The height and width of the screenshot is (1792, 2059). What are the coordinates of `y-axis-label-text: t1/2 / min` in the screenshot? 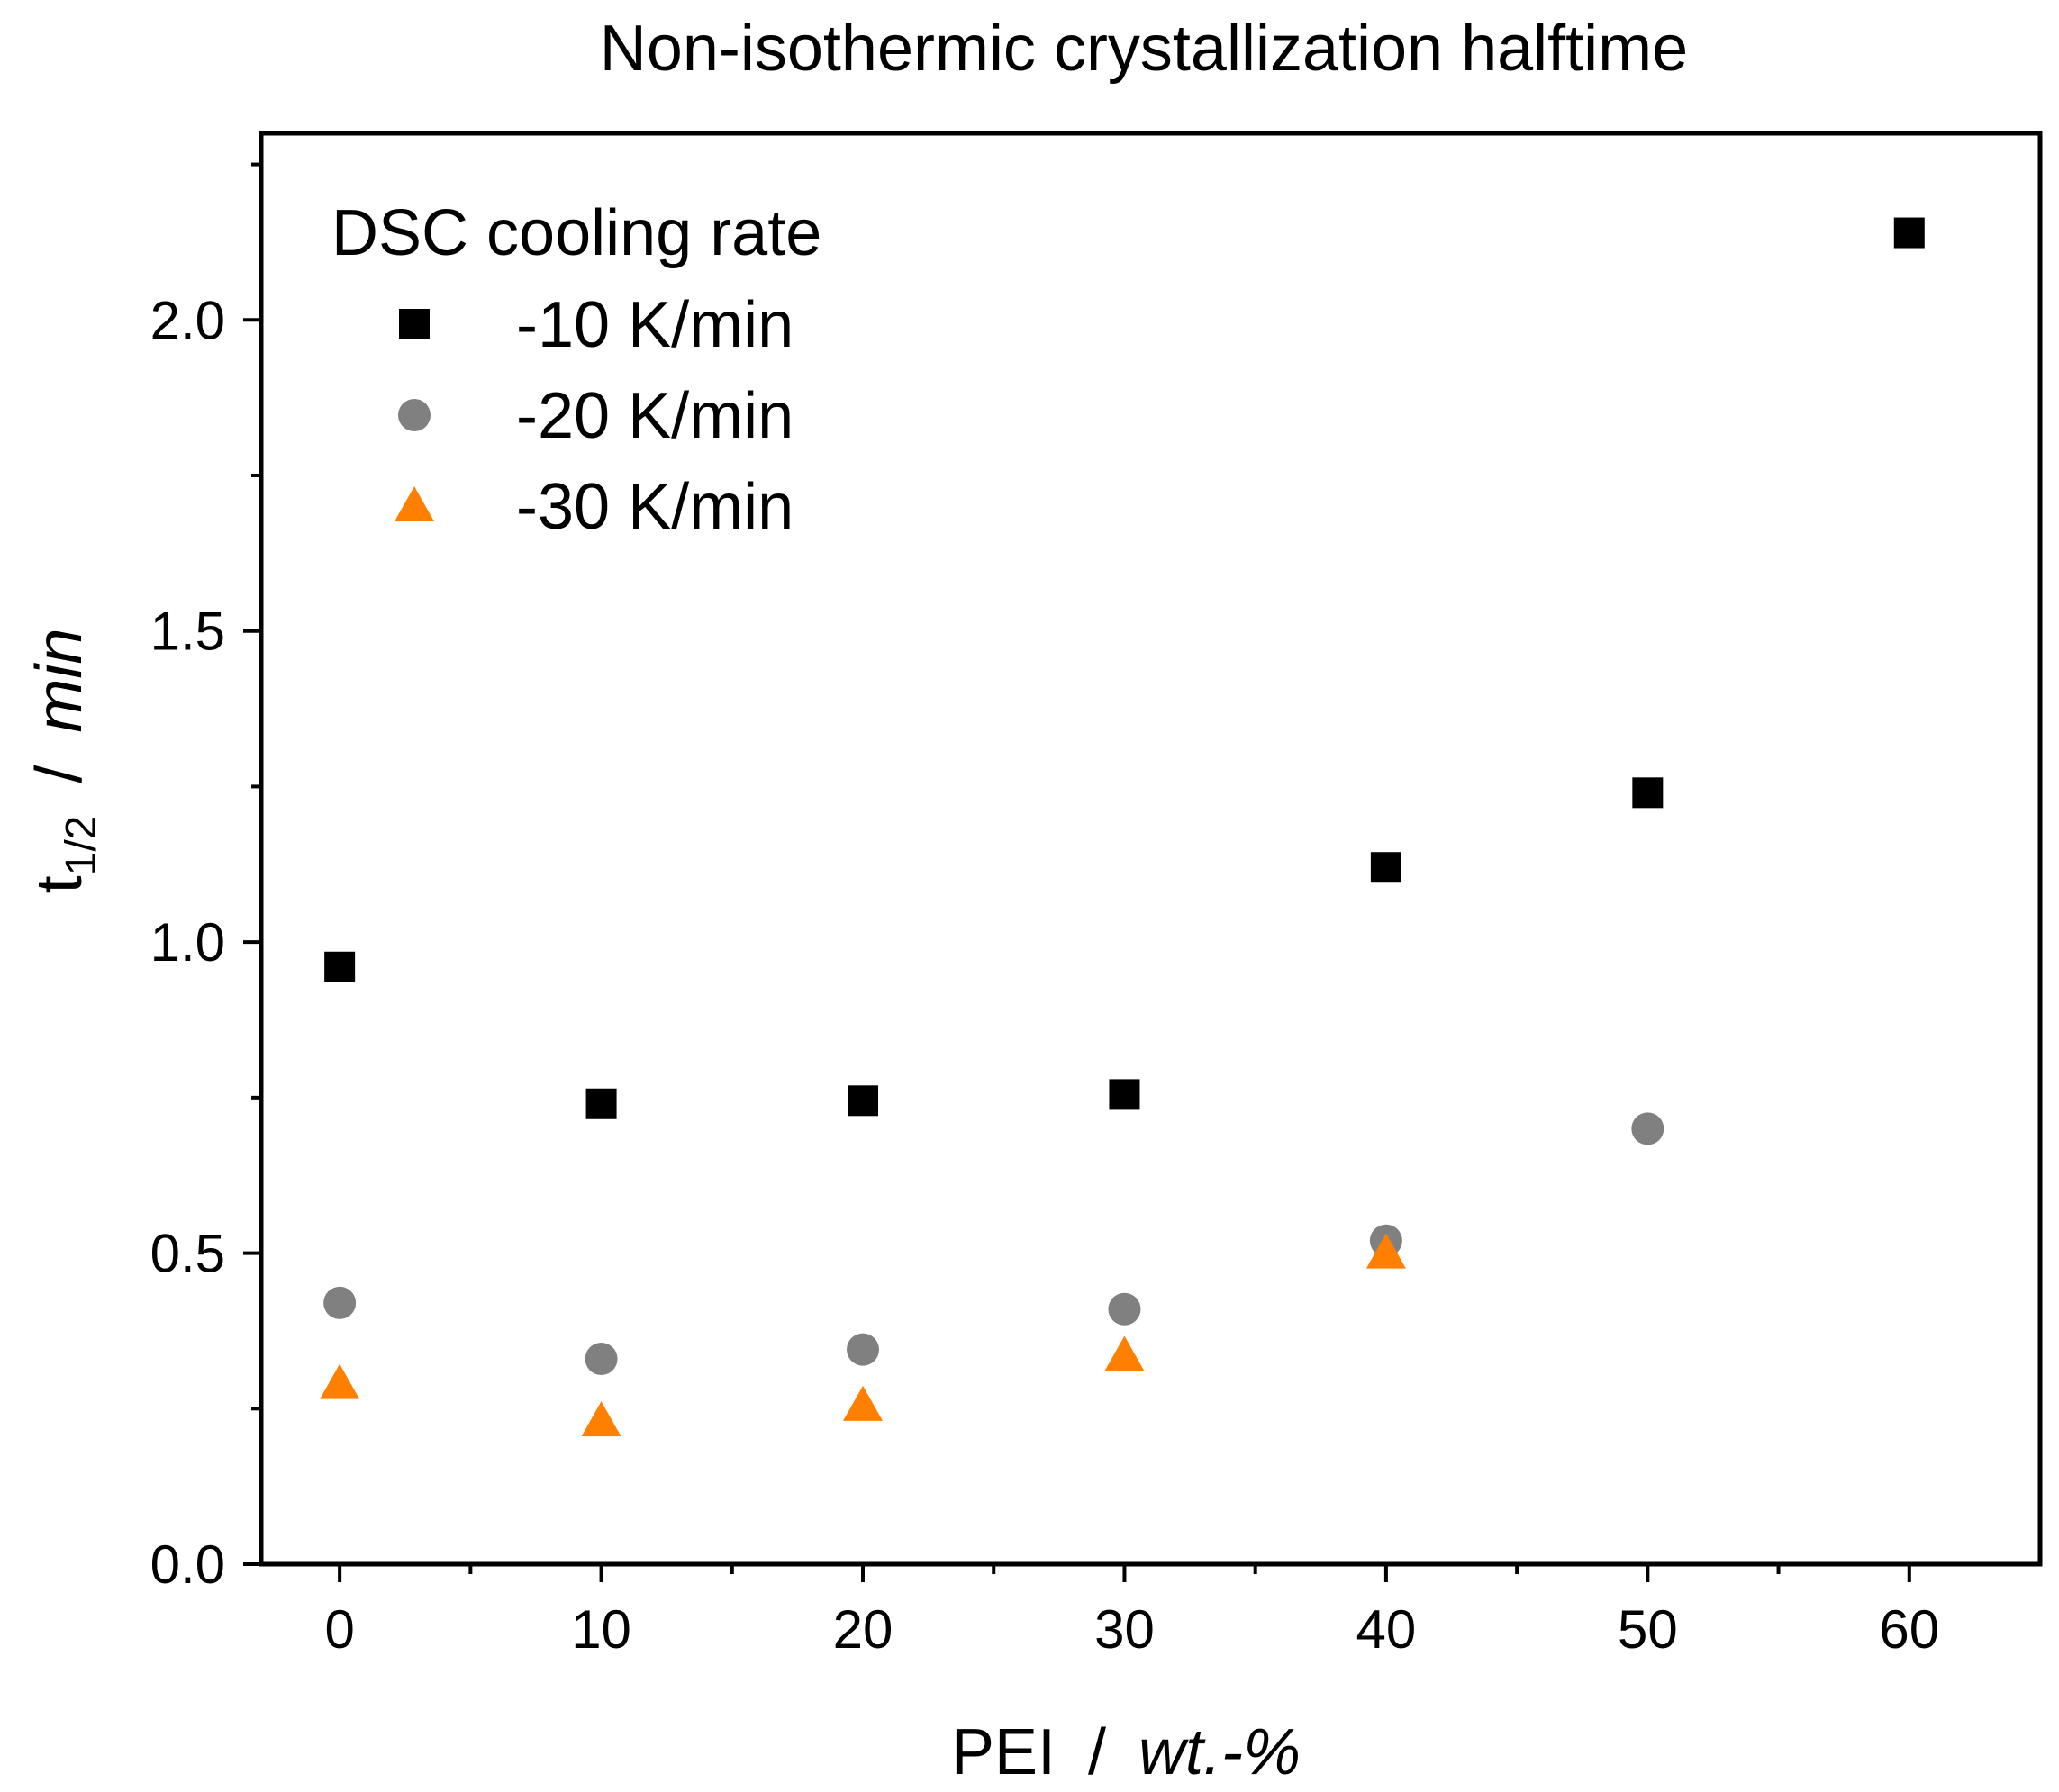 It's located at (64, 761).